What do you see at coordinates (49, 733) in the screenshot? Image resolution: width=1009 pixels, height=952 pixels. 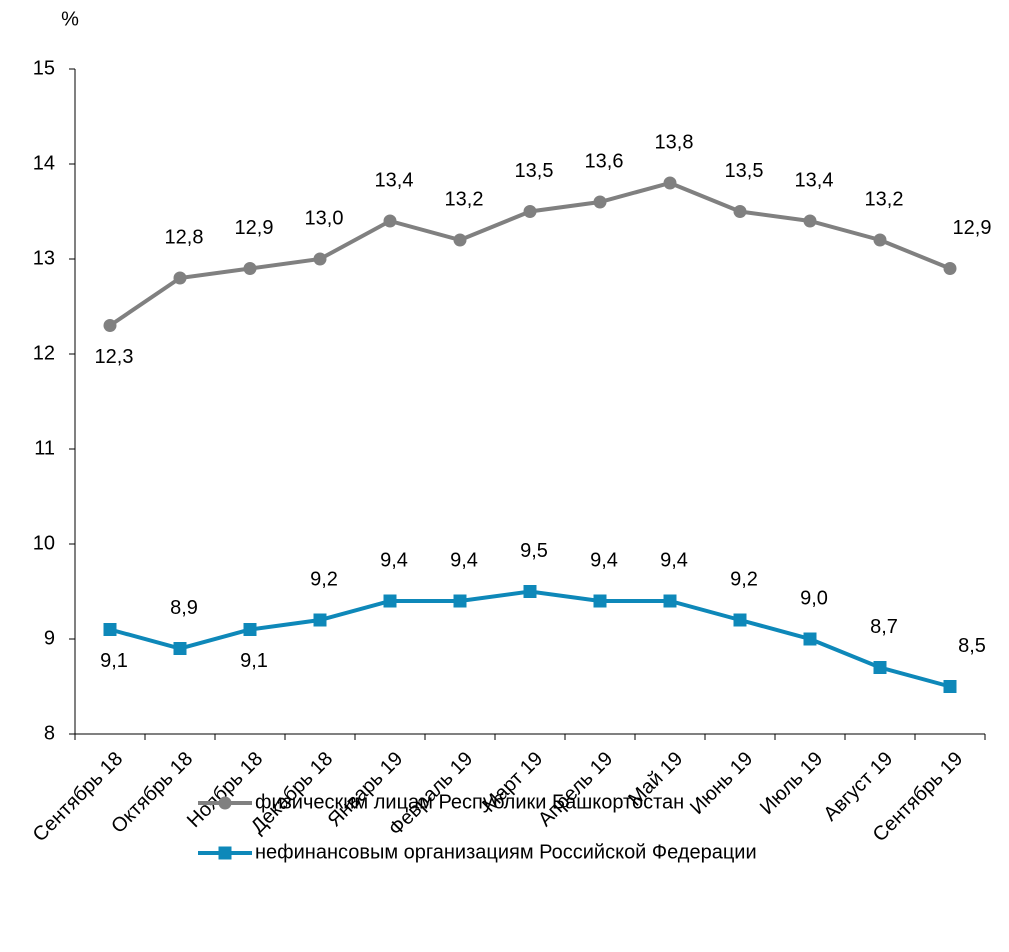 I see `y-tick-label: 8` at bounding box center [49, 733].